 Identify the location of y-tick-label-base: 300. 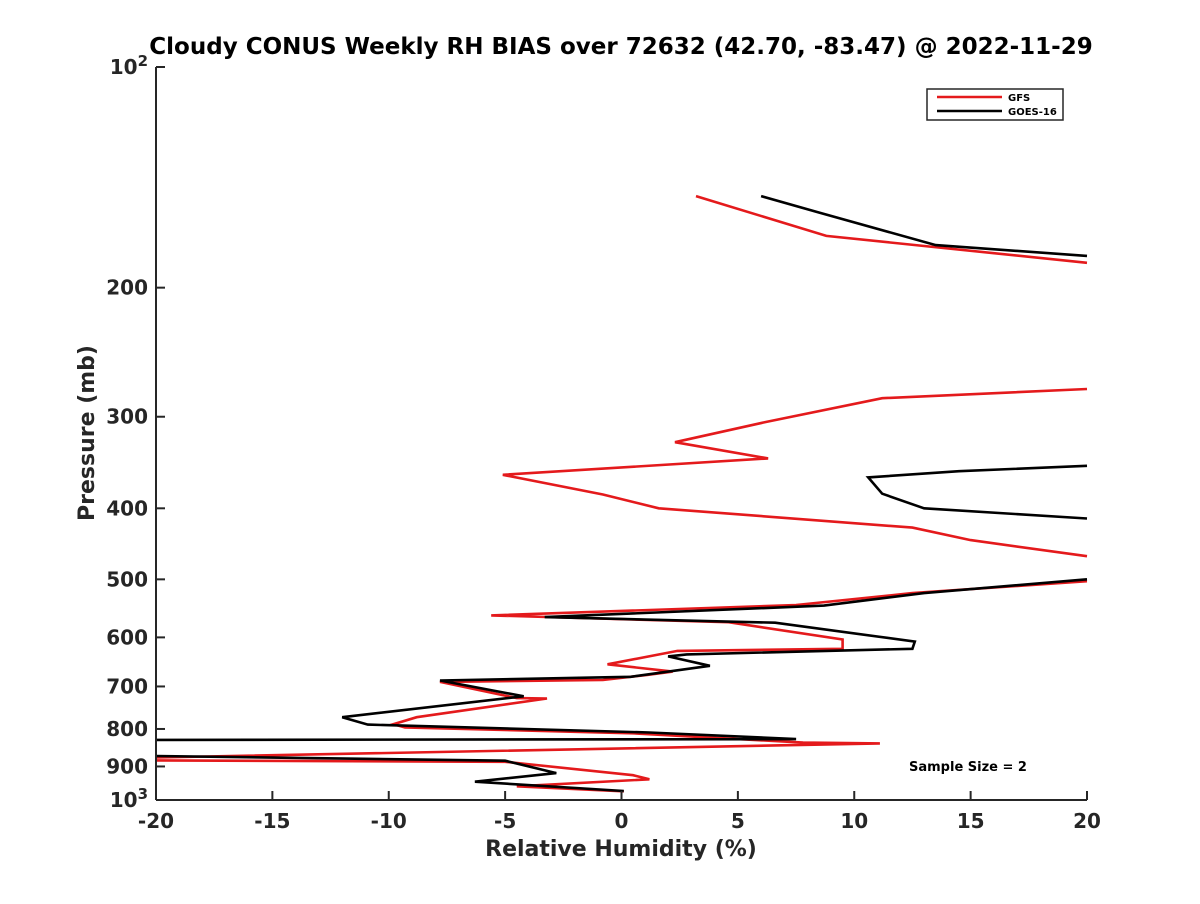
(127, 417).